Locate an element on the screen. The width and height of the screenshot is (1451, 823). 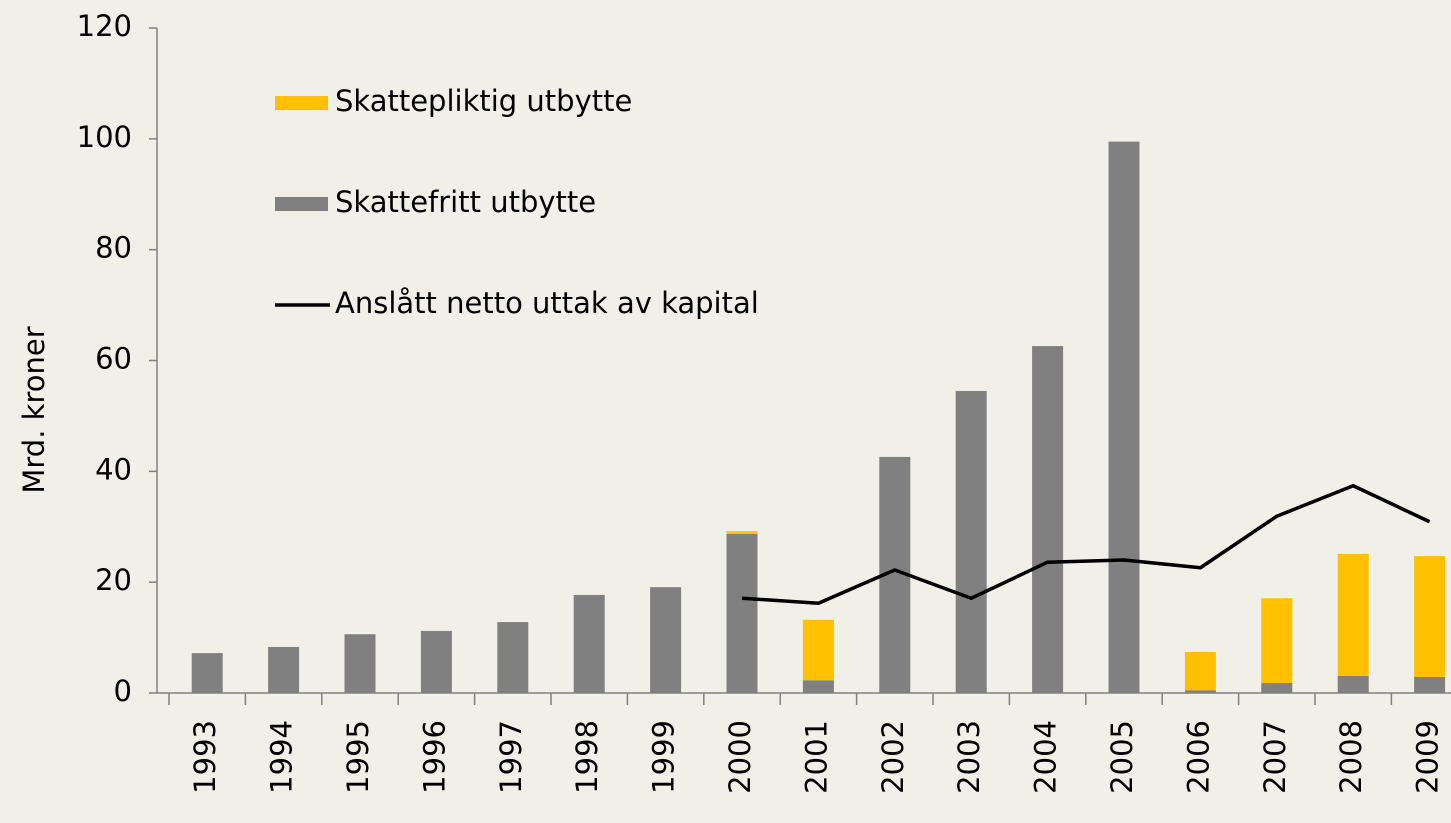
x-tick-label: 2008 is located at coordinates (1351, 757).